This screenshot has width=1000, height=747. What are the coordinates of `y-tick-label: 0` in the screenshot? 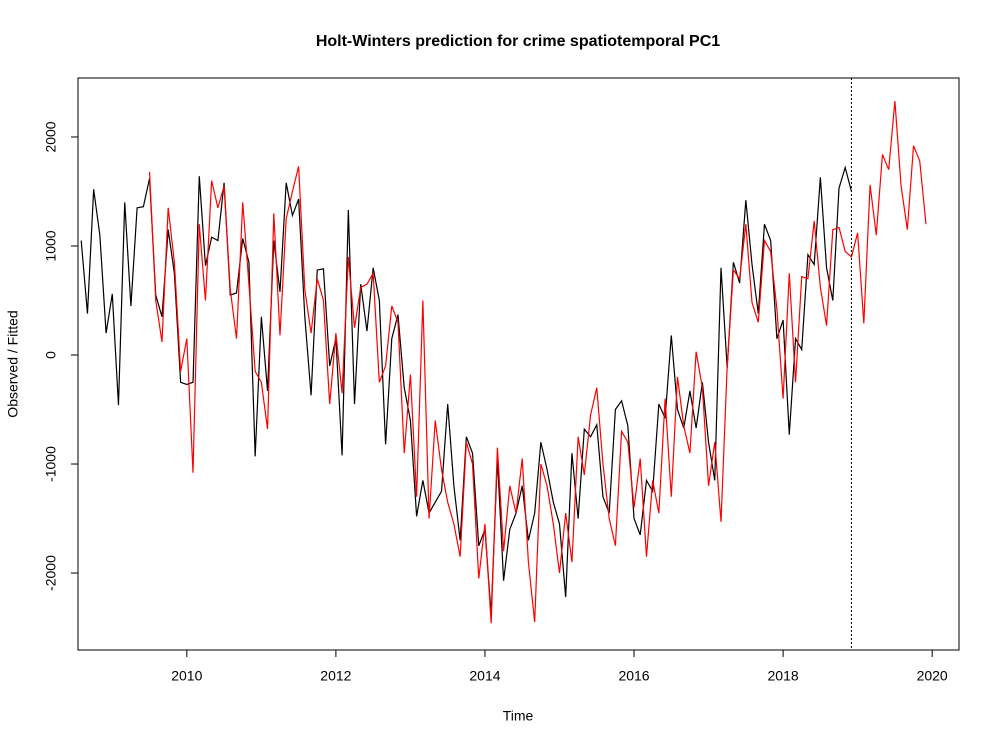 It's located at (51, 355).